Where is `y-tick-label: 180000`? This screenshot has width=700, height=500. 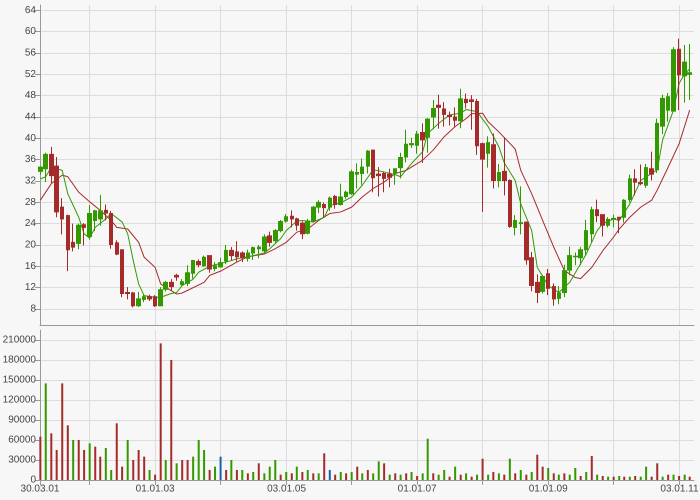
y-tick-label: 180000 is located at coordinates (19, 360).